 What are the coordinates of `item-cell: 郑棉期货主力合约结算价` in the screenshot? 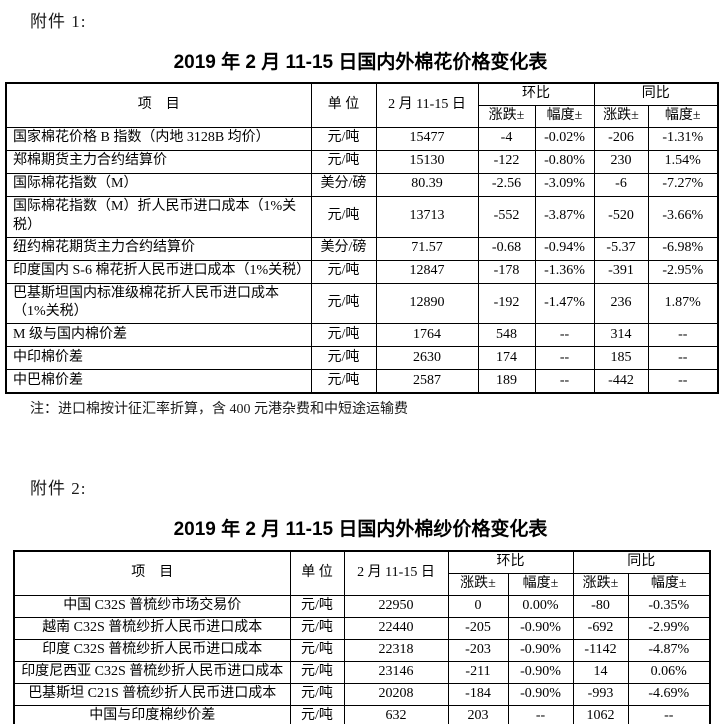 It's located at (158, 161).